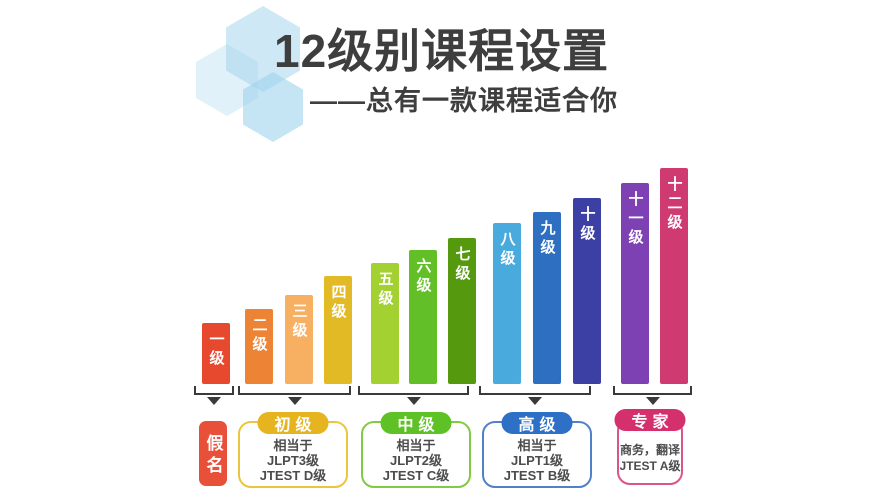 The height and width of the screenshot is (502, 880). Describe the element at coordinates (650, 420) in the screenshot. I see `group-pill-label: 专家` at that location.